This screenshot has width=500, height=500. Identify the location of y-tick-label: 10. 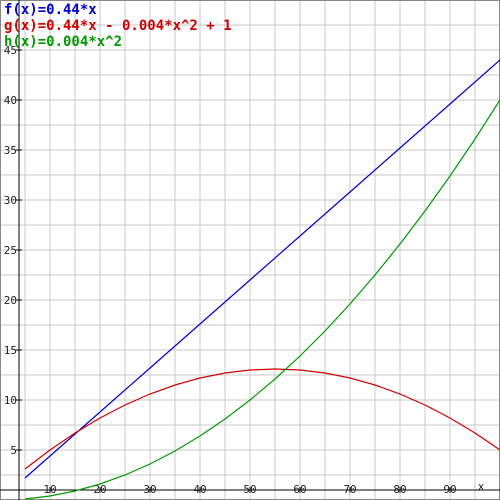
(10, 400).